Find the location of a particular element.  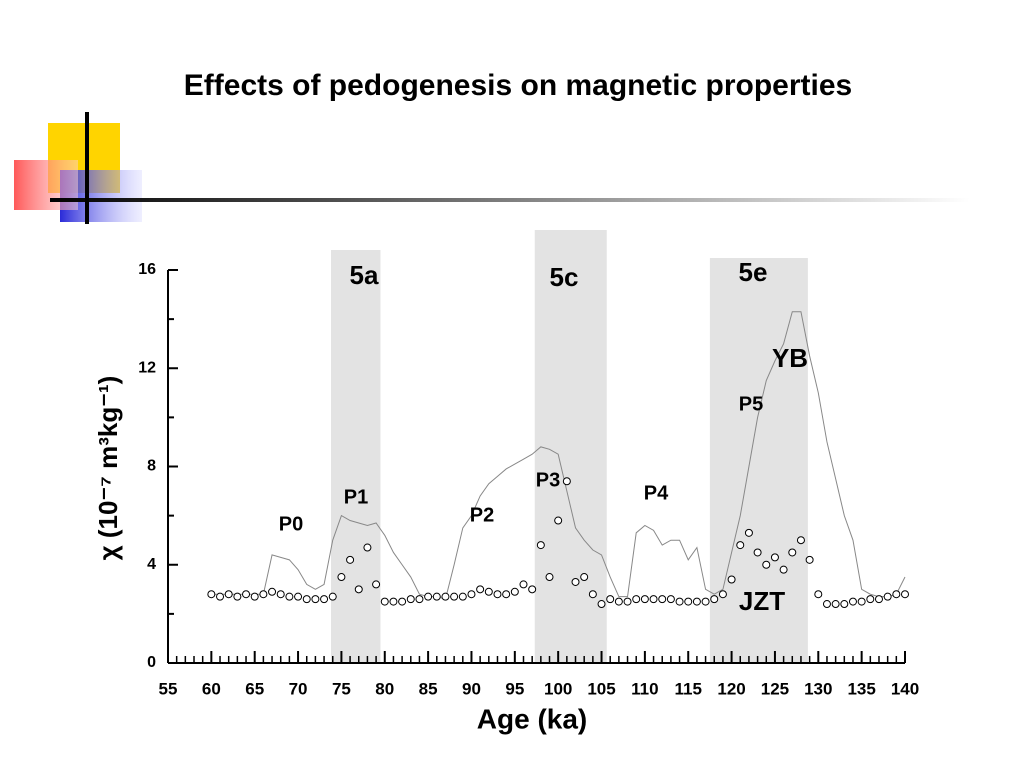

x-tick-label: 120 is located at coordinates (731, 688).